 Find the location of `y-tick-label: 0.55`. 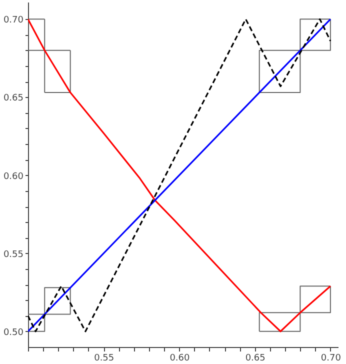

y-tick-label: 0.55 is located at coordinates (13, 255).